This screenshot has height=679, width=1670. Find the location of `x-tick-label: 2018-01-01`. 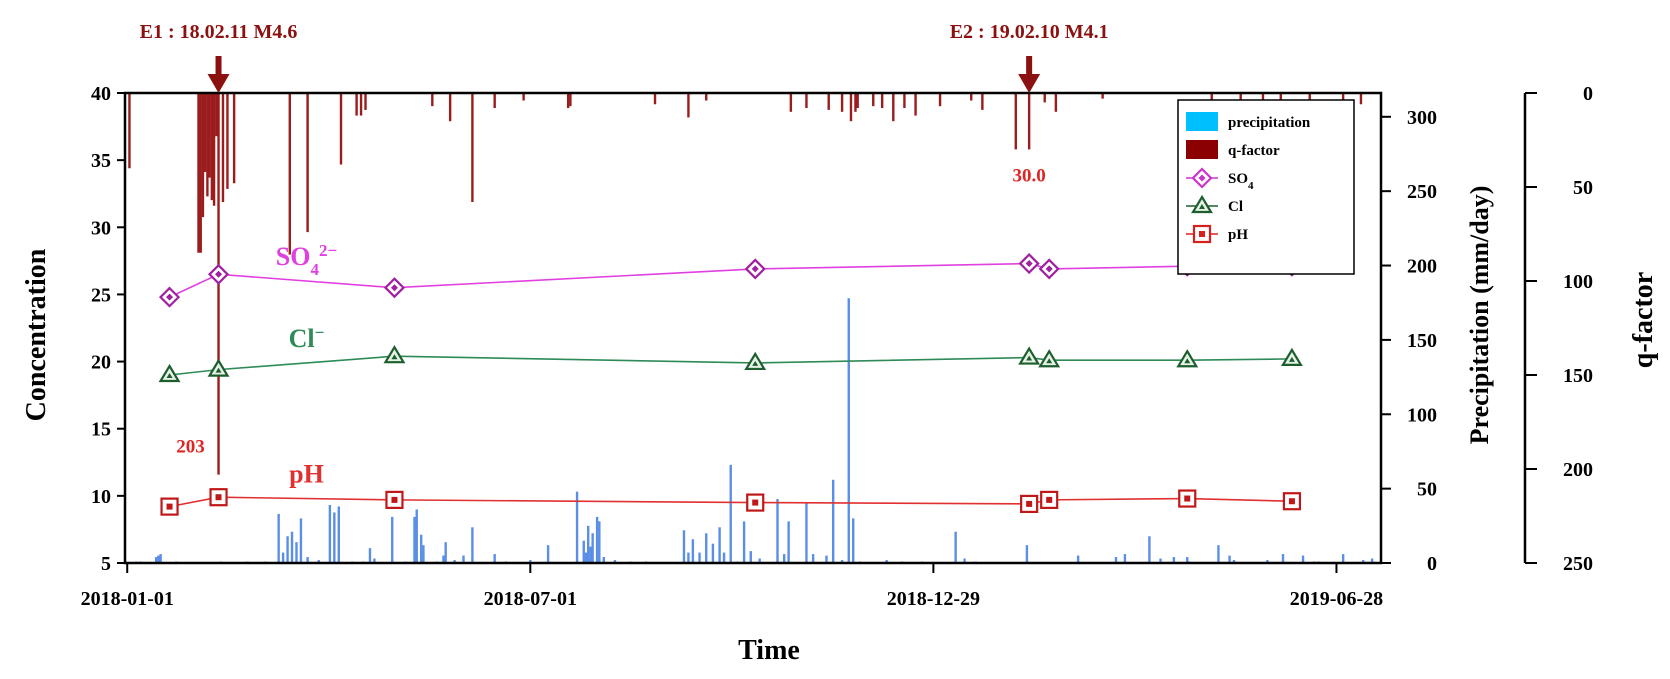

x-tick-label: 2018-01-01 is located at coordinates (127, 599).